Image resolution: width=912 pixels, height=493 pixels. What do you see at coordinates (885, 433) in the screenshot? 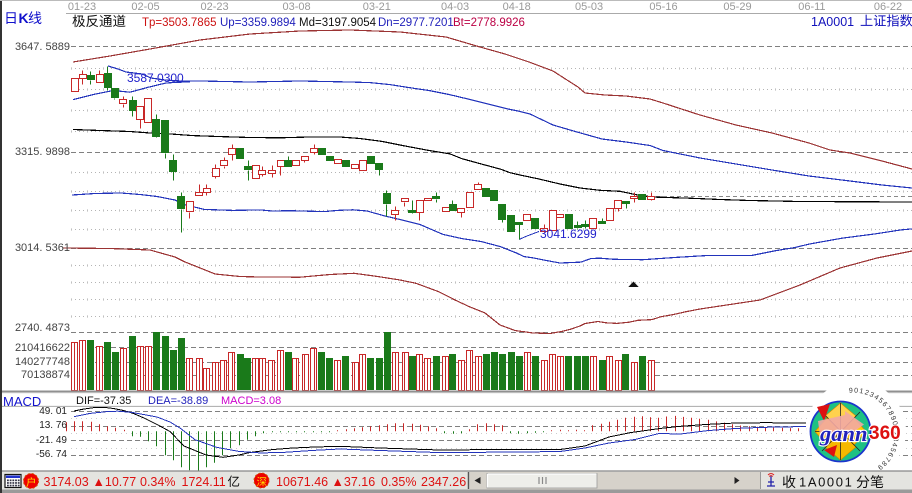
I see `svg-text: 360` at bounding box center [885, 433].